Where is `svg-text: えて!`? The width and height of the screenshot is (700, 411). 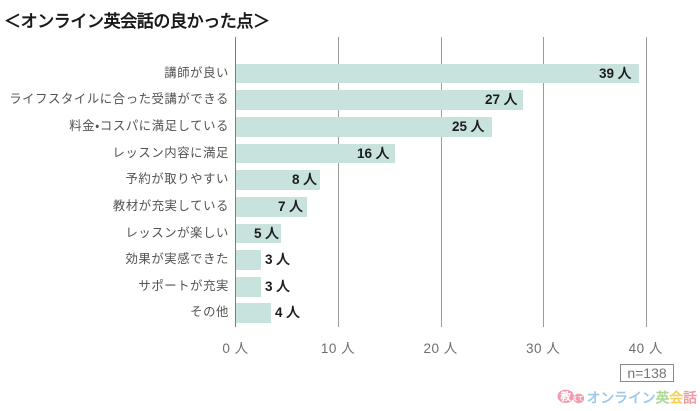 svg-text: えて! is located at coordinates (578, 399).